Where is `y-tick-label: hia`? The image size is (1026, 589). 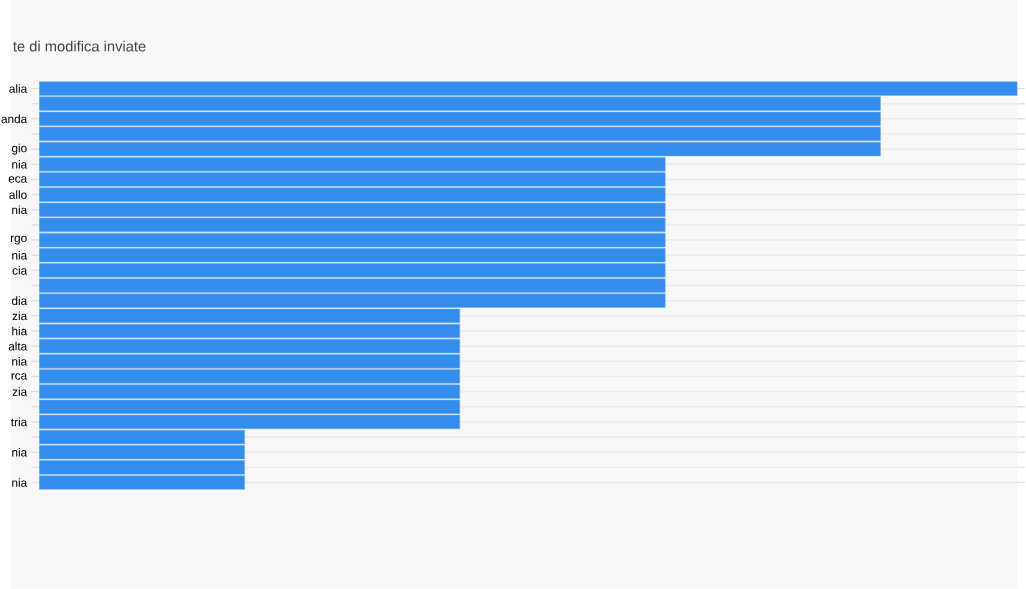 y-tick-label: hia is located at coordinates (20, 331).